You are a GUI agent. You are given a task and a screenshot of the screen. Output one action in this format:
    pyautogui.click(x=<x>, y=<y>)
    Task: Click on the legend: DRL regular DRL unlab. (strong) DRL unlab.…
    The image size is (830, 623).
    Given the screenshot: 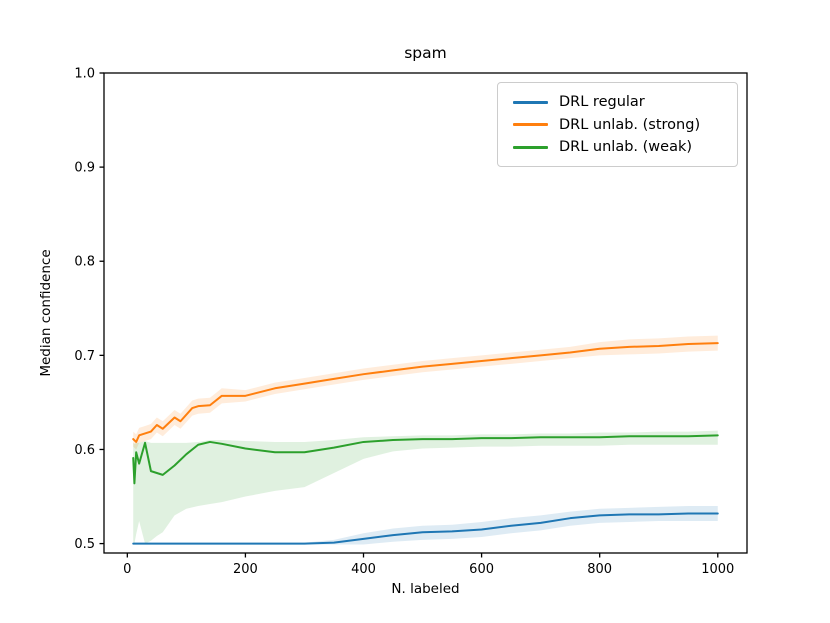 What is the action you would take?
    pyautogui.click(x=617, y=124)
    